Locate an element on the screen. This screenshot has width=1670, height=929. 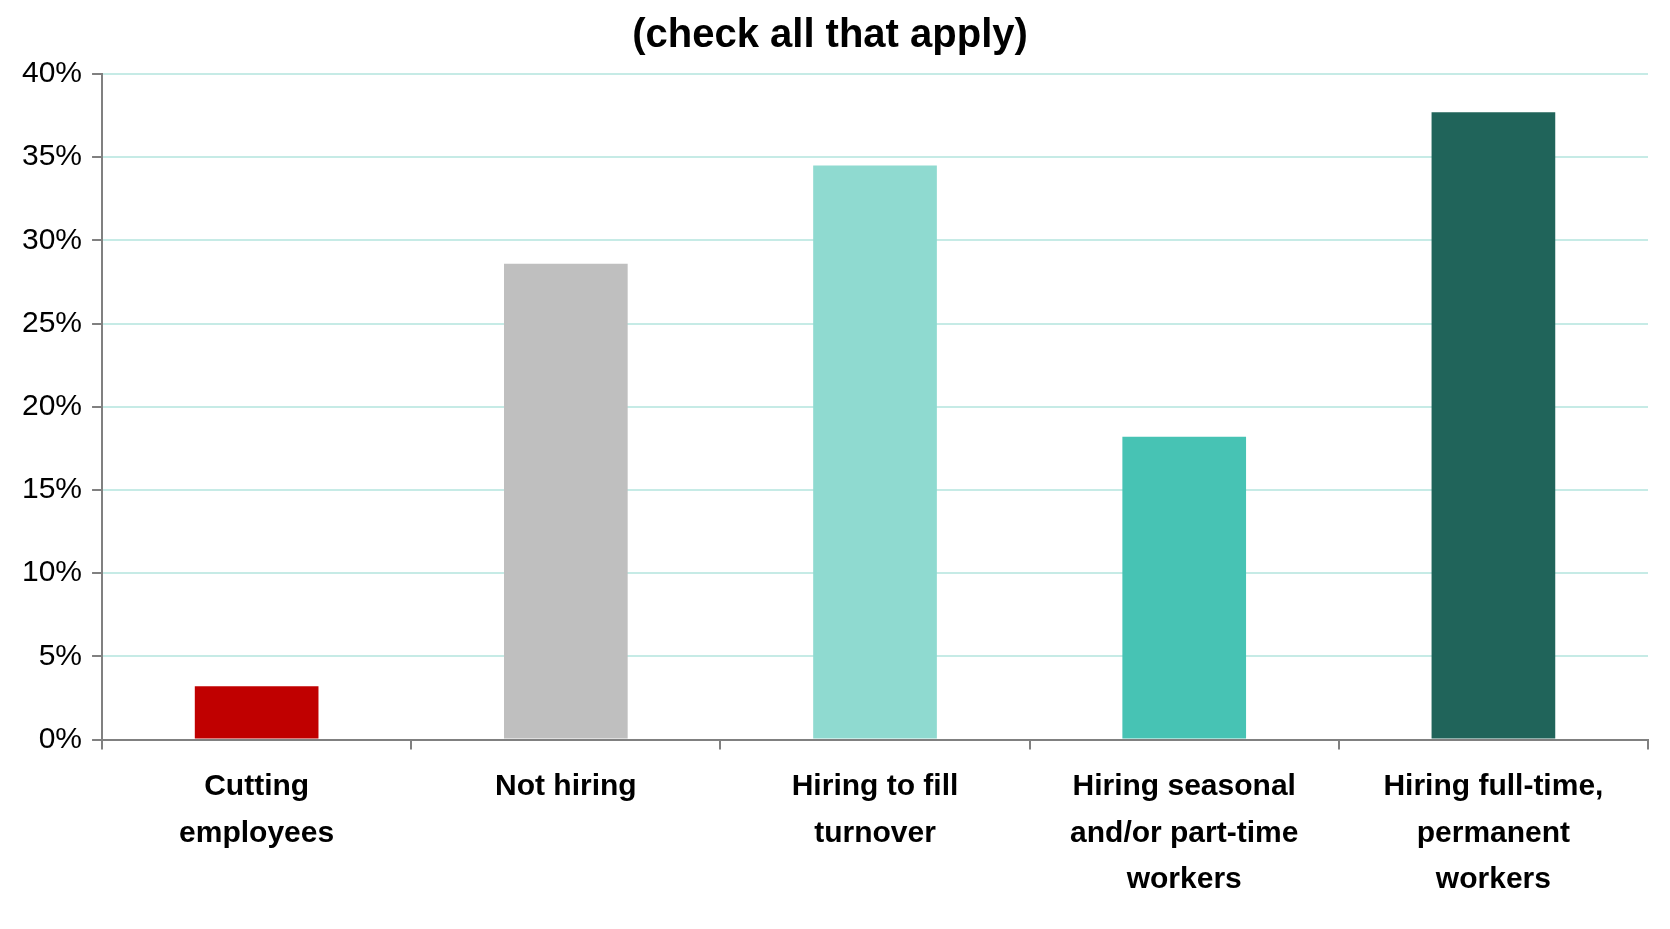
x-tick-label: Hiring to fill turnover is located at coordinates (875, 808).